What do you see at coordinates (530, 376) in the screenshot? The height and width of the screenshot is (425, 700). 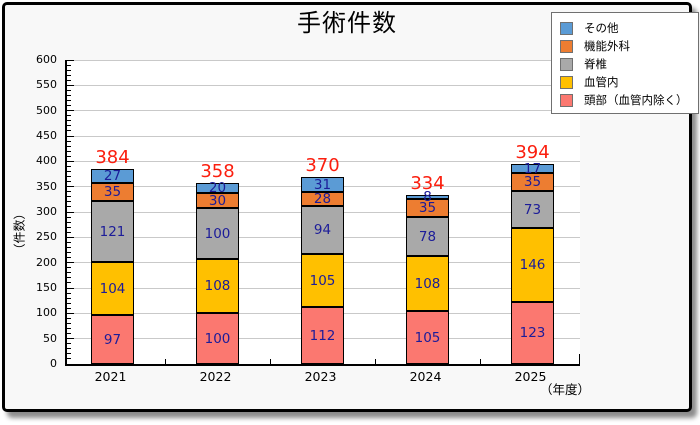 I see `x-tick-label: 2025` at bounding box center [530, 376].